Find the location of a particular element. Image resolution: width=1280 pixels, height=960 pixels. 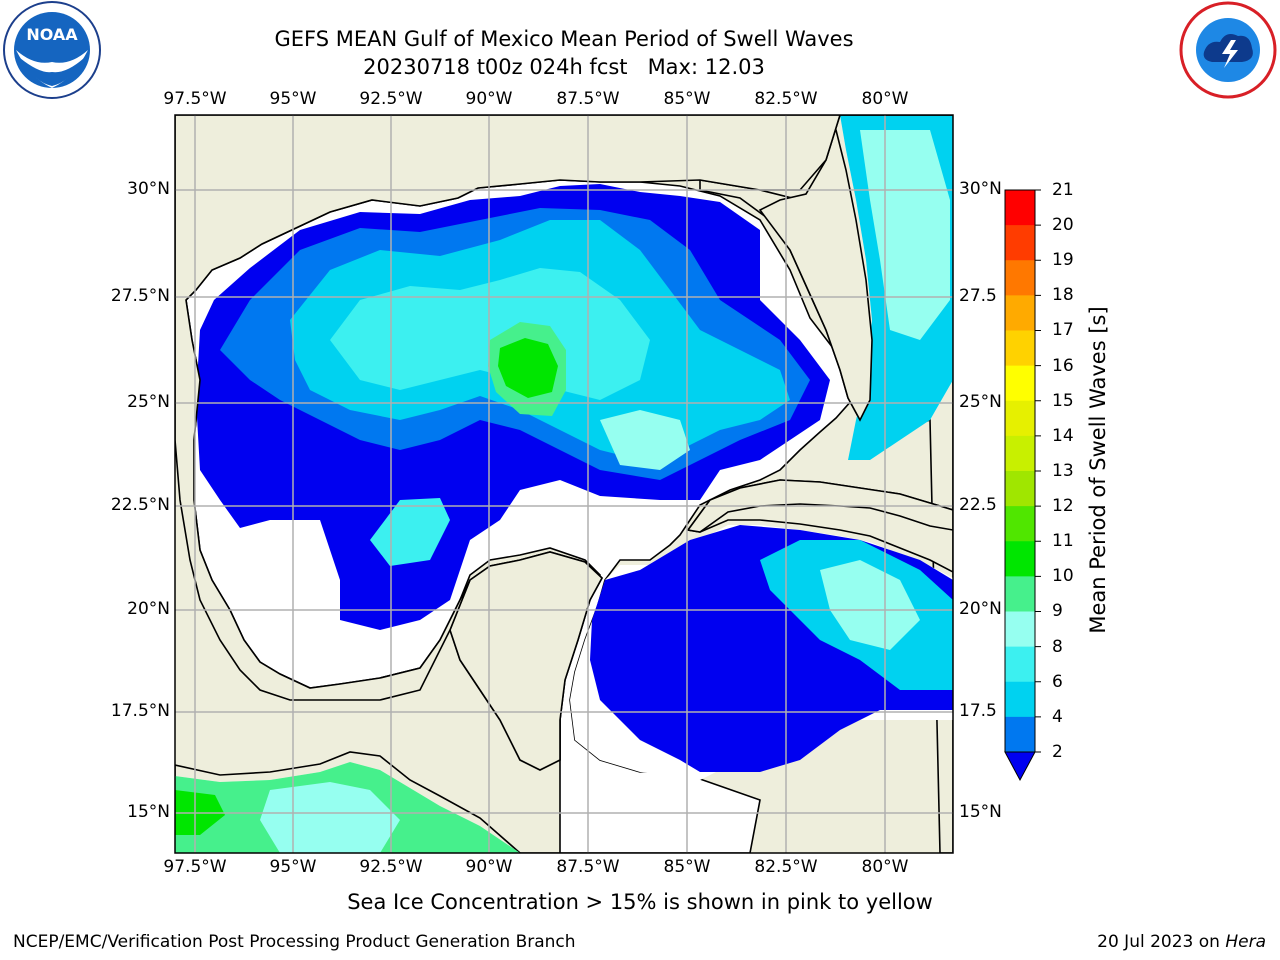

colorbar-label: Mean Period of Swell Waves [s] is located at coordinates (1098, 470).